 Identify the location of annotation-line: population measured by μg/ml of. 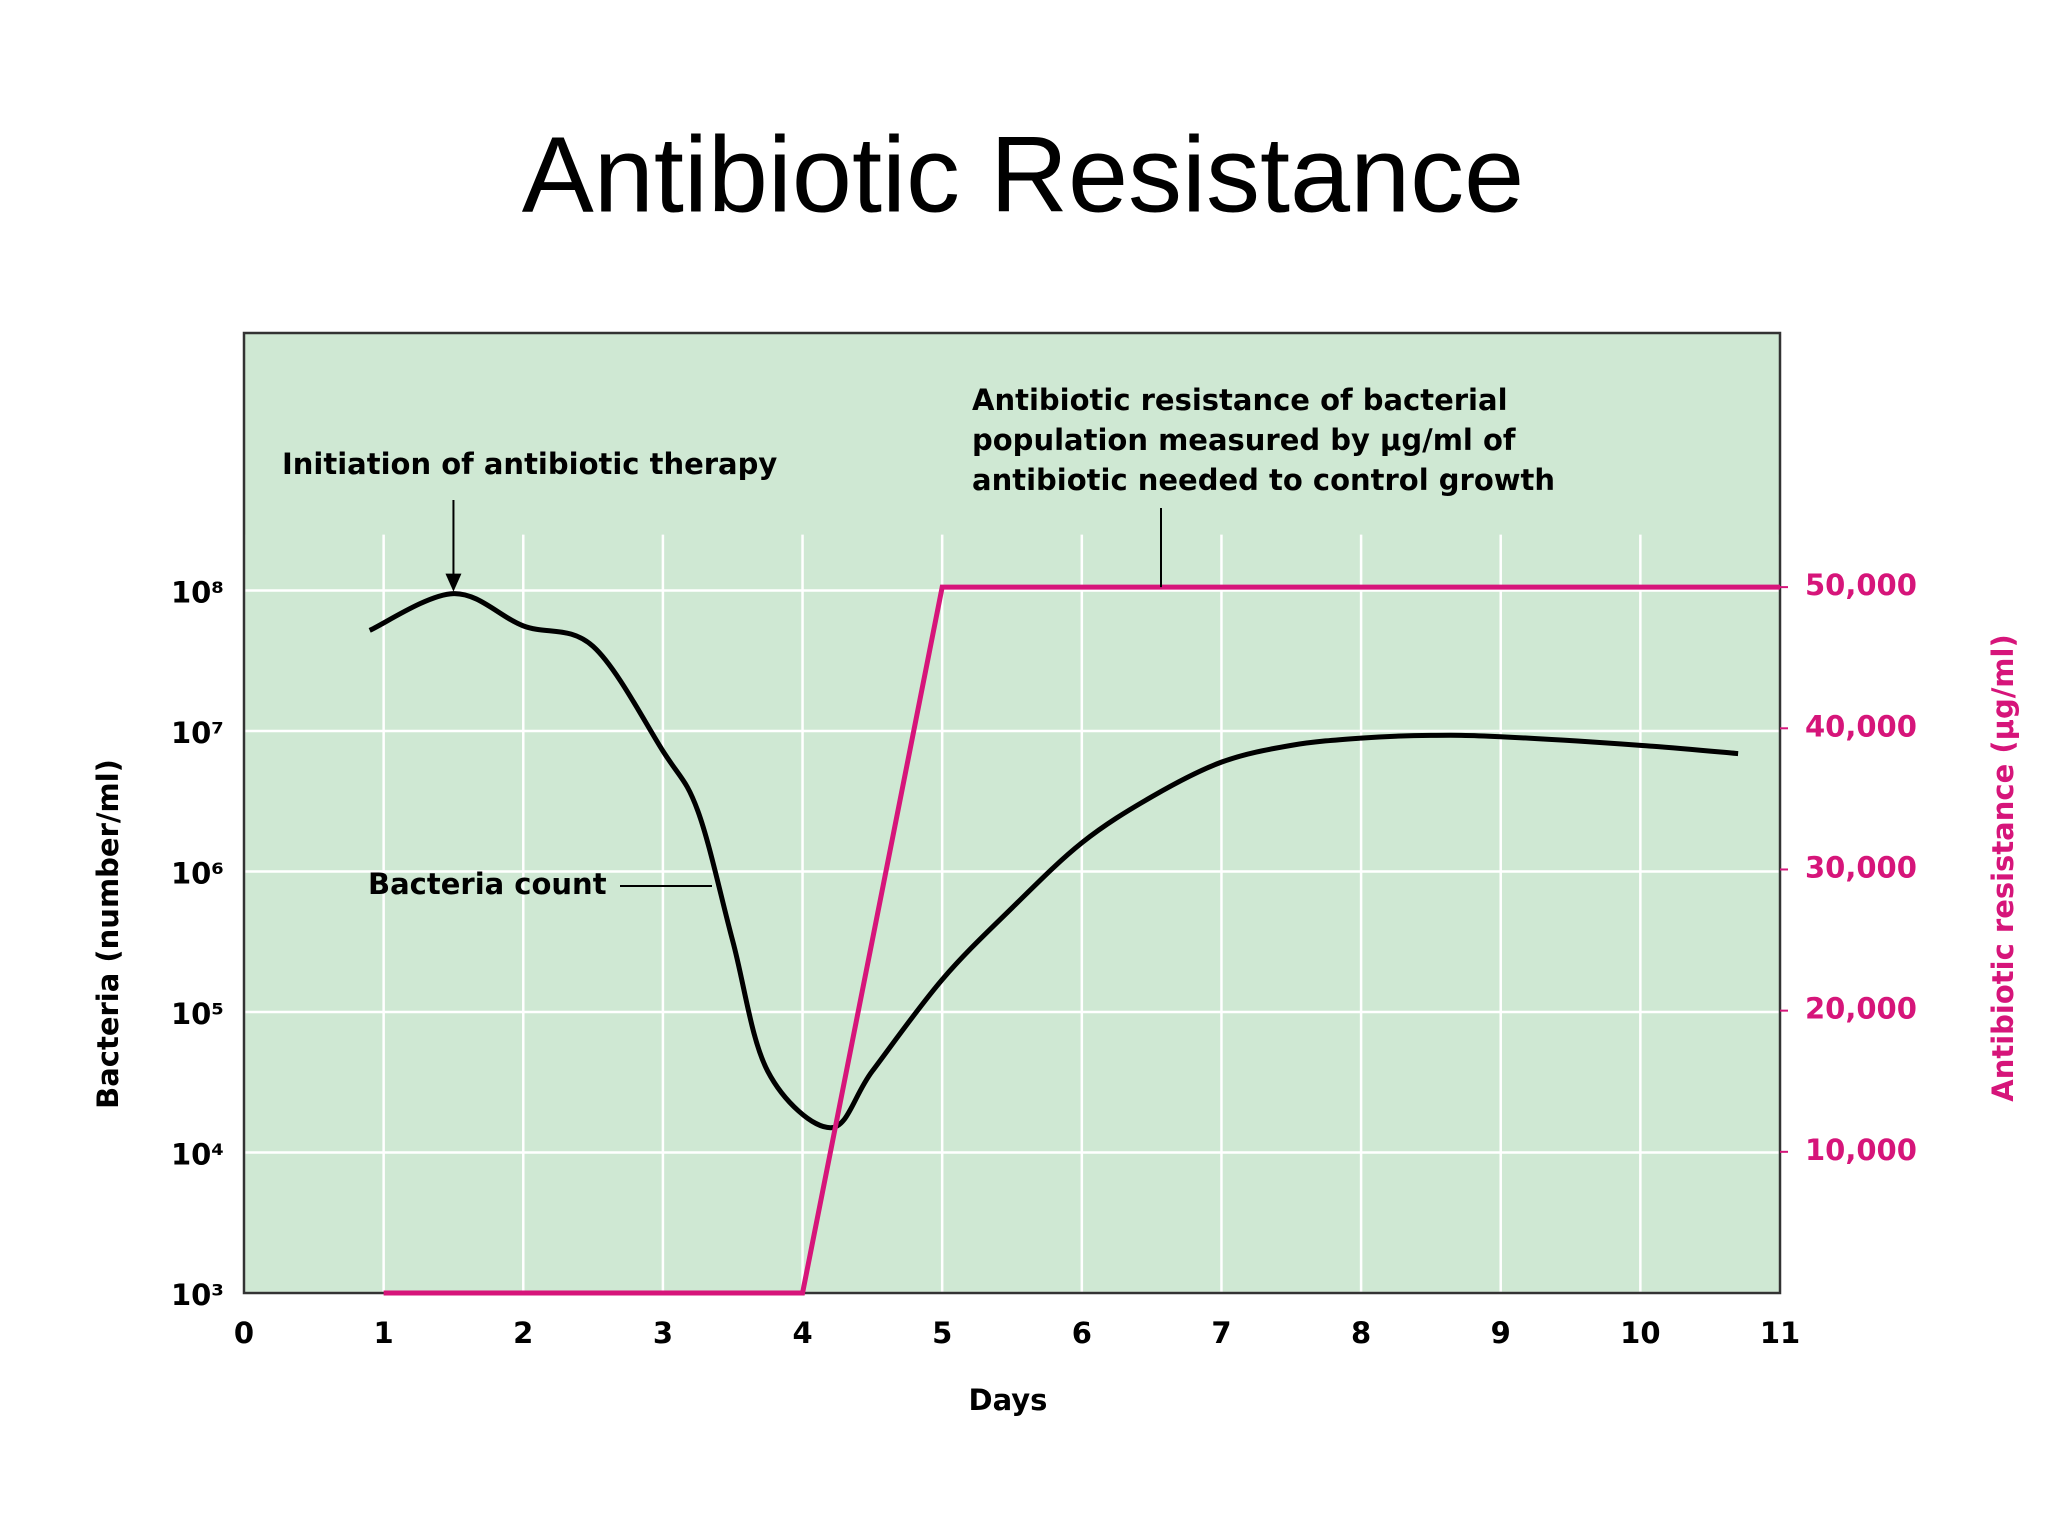
(1244, 440).